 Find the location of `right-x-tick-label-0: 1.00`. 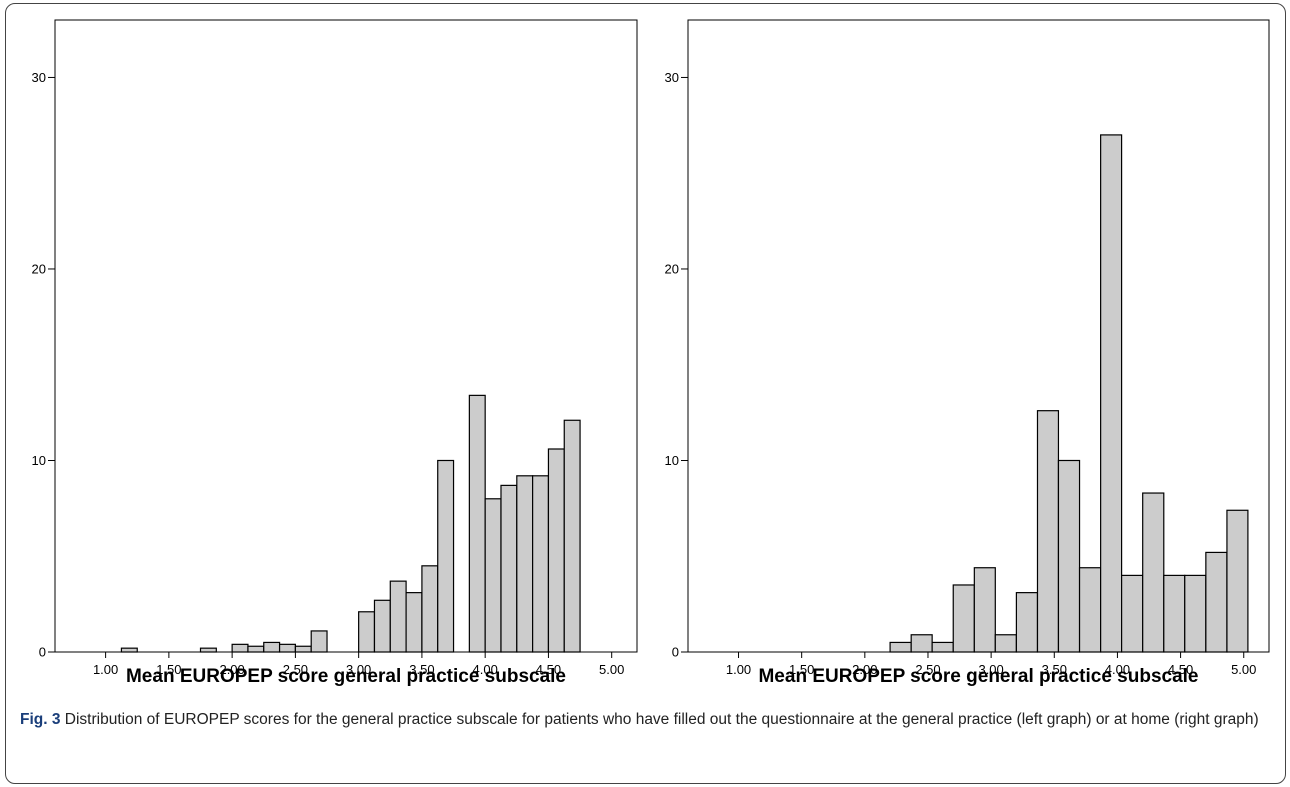

right-x-tick-label-0: 1.00 is located at coordinates (738, 669).